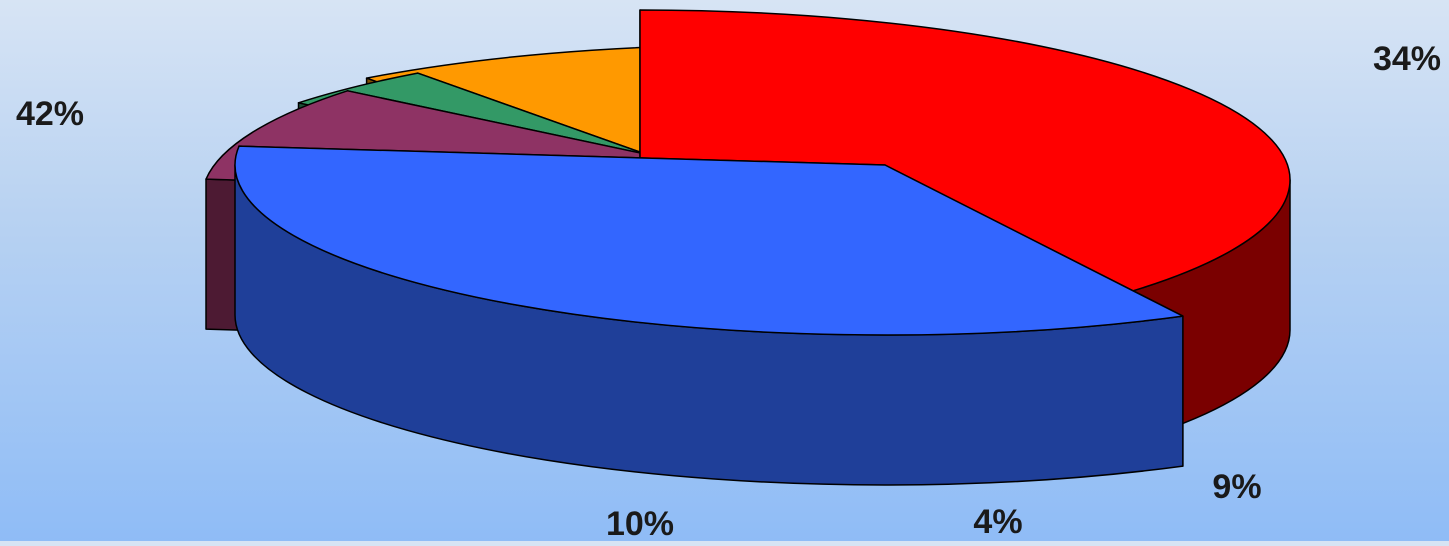 Image resolution: width=1449 pixels, height=546 pixels. What do you see at coordinates (1407, 59) in the screenshot?
I see `data-label-1: 34%` at bounding box center [1407, 59].